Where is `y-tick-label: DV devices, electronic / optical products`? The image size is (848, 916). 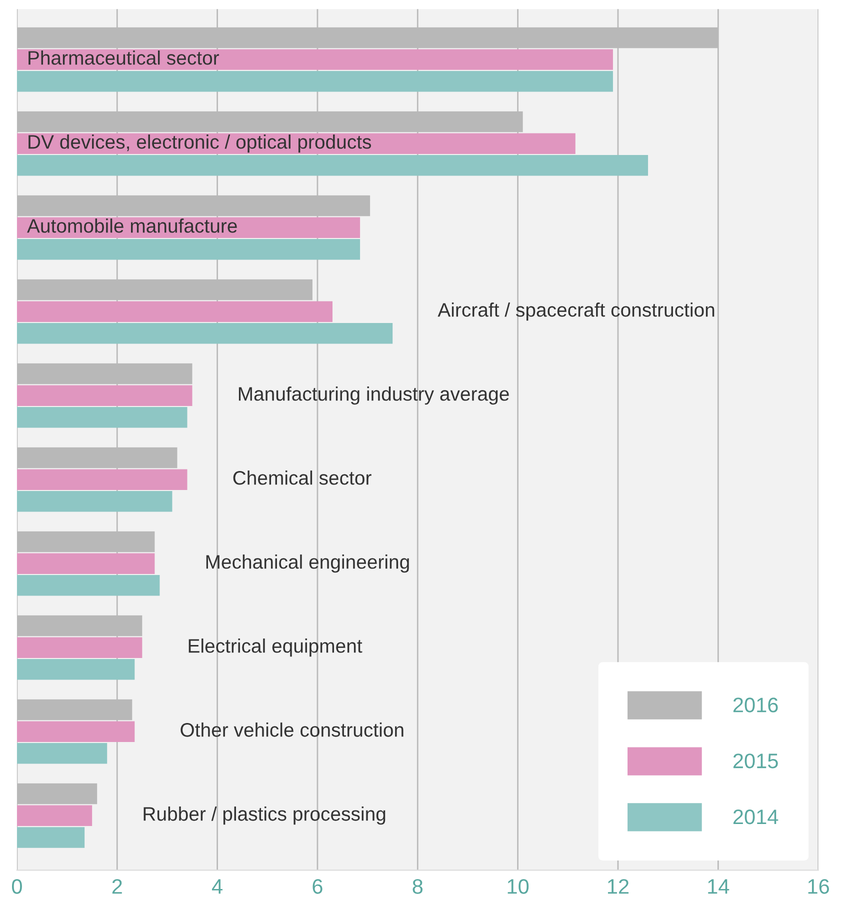
y-tick-label: DV devices, electronic / optical products is located at coordinates (200, 143).